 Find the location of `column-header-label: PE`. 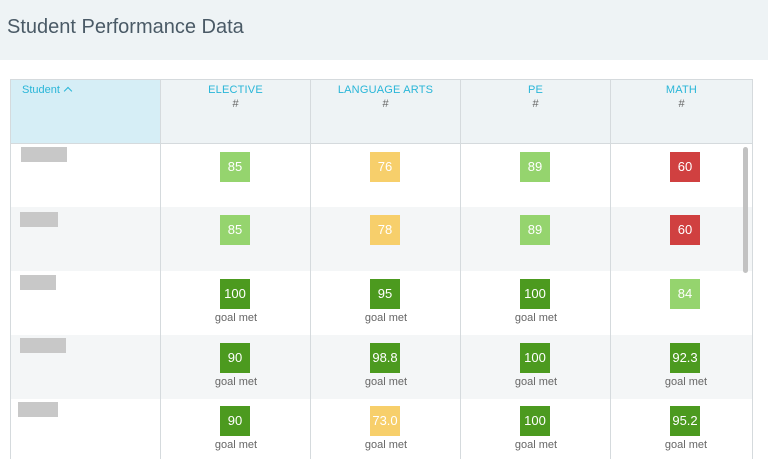

column-header-label: PE is located at coordinates (535, 90).